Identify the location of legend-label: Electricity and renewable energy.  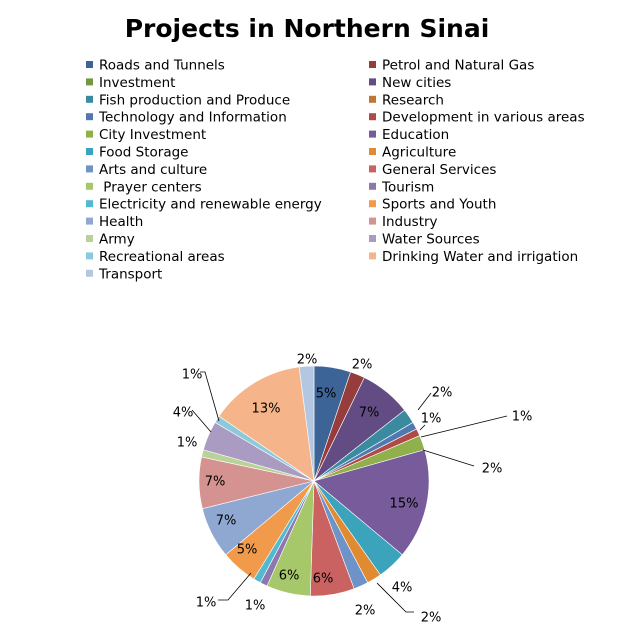
(210, 205).